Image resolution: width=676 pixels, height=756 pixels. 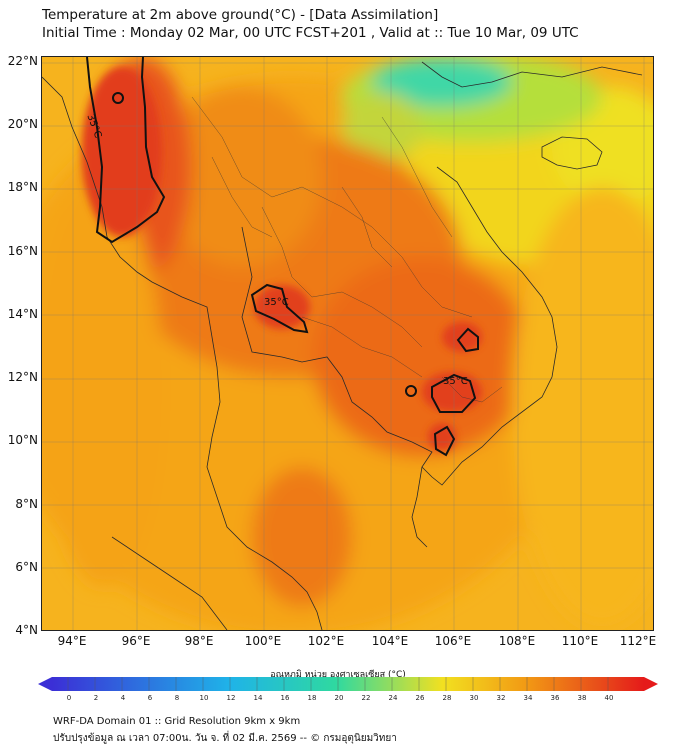 I want to click on cambodia-coast, so click(x=419, y=507).